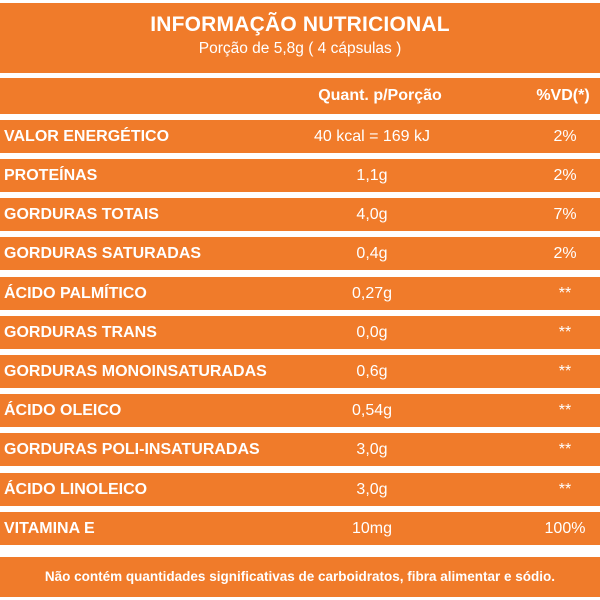 The height and width of the screenshot is (600, 600). I want to click on nutrient-name: GORDURAS POLI-INSATURADAS, so click(132, 449).